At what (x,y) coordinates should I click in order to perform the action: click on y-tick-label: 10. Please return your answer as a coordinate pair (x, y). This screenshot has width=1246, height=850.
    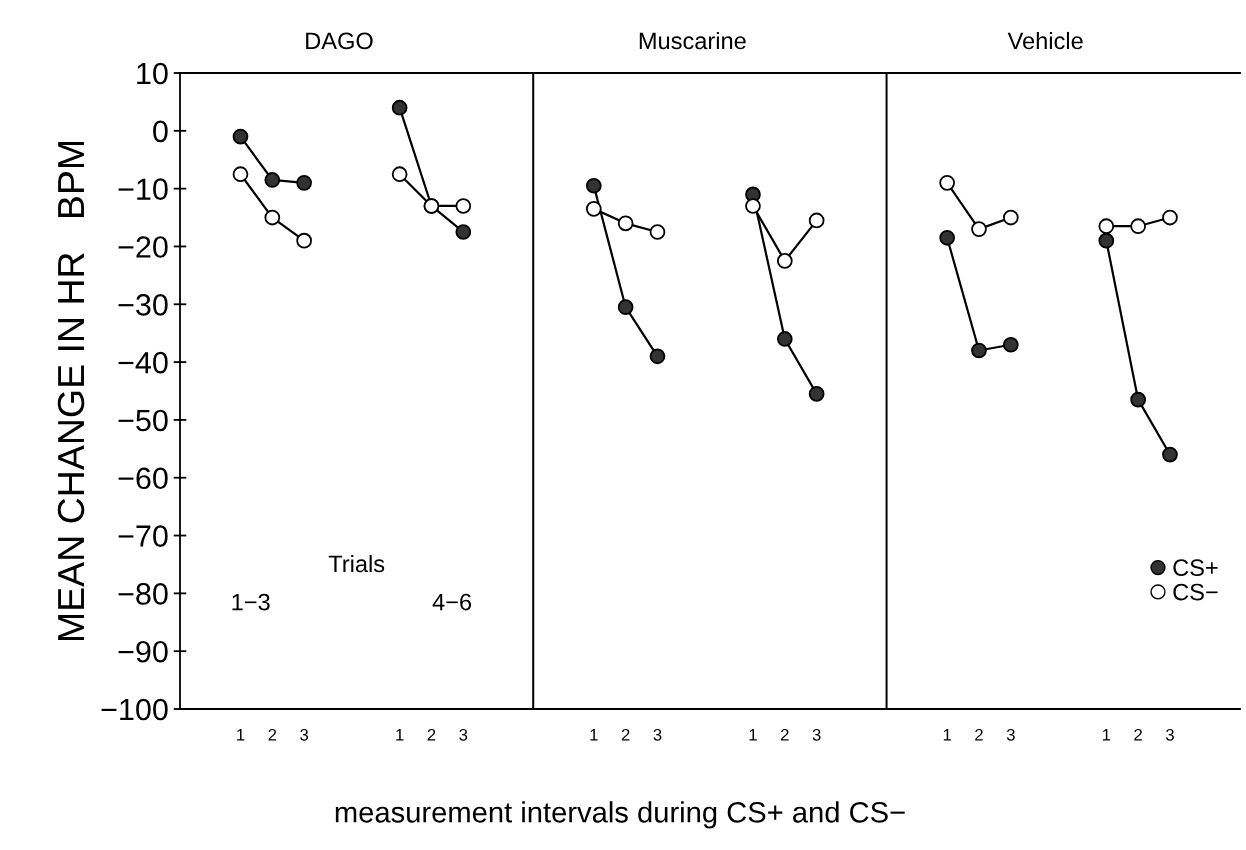
    Looking at the image, I should click on (152, 73).